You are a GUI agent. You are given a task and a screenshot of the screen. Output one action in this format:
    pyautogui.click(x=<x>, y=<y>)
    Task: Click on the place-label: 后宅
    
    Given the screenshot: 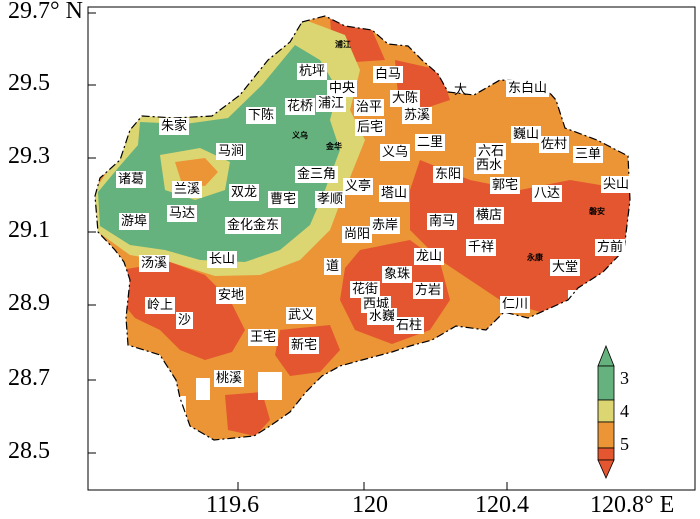 What is the action you would take?
    pyautogui.click(x=370, y=127)
    